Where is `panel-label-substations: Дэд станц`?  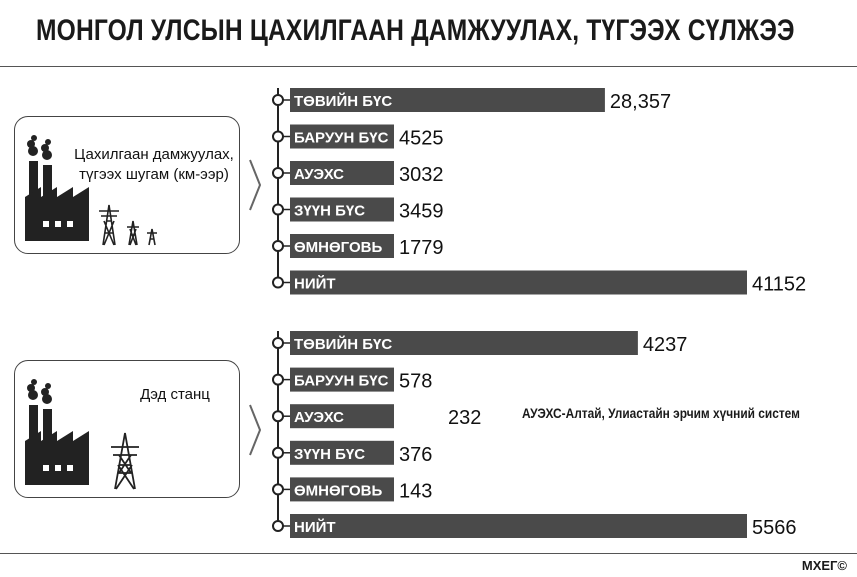 panel-label-substations: Дэд станц is located at coordinates (175, 394).